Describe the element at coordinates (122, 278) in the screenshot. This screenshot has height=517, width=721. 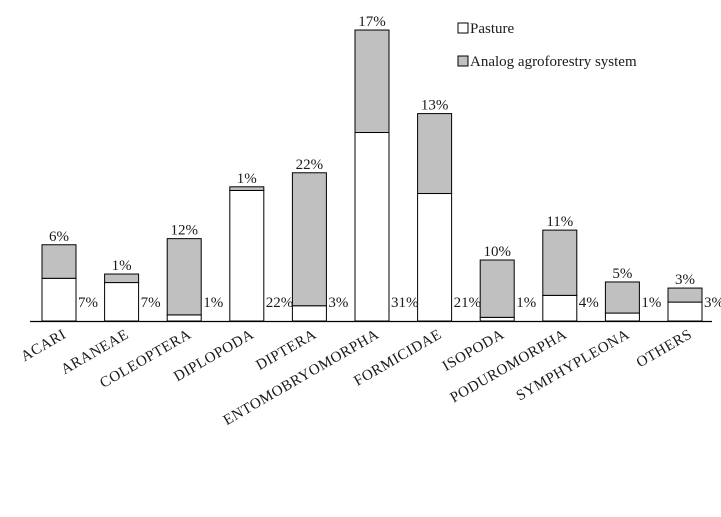
I see `bar-agroforestry-araneae` at that location.